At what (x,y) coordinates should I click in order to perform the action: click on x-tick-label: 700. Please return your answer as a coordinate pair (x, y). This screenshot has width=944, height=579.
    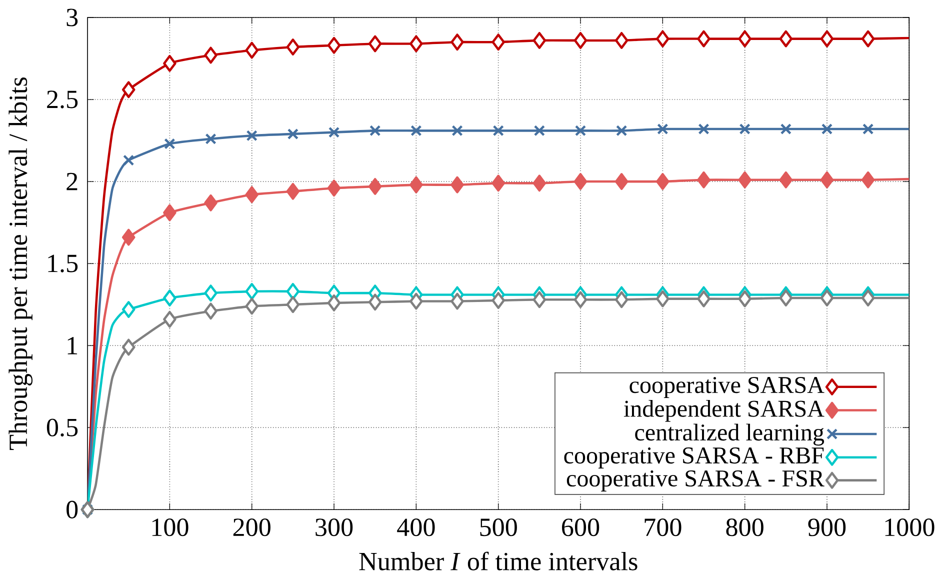
    Looking at the image, I should click on (663, 527).